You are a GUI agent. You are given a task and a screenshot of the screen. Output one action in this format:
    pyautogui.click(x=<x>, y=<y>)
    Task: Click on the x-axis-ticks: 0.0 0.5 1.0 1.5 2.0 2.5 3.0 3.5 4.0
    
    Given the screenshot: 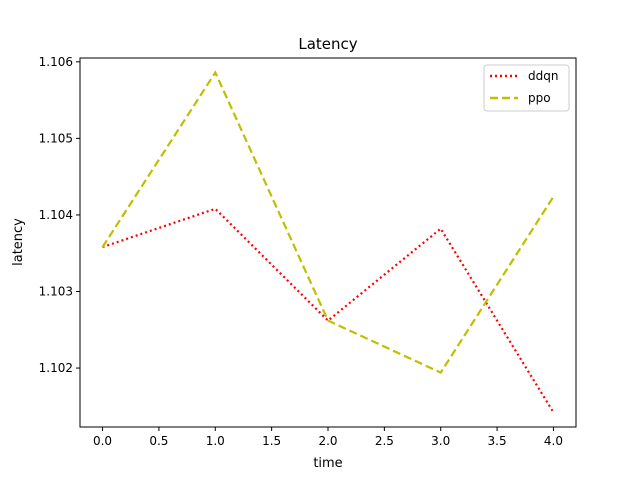 What is the action you would take?
    pyautogui.click(x=328, y=437)
    